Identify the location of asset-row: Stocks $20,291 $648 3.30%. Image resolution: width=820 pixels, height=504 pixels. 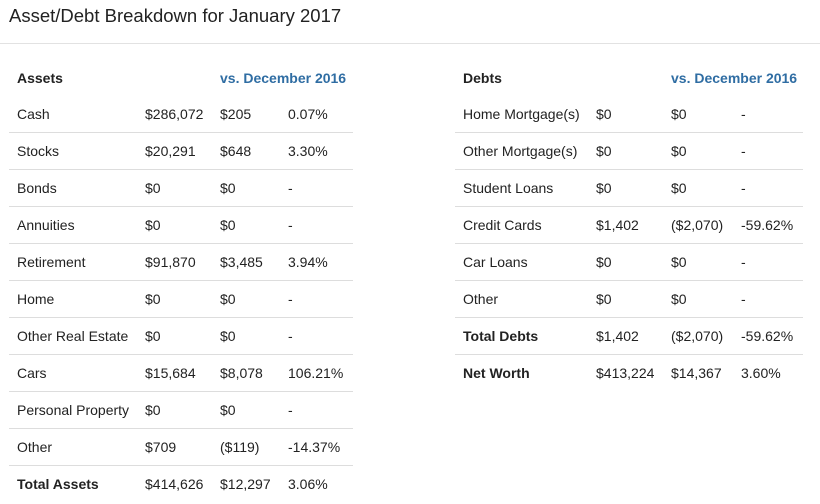
(181, 151).